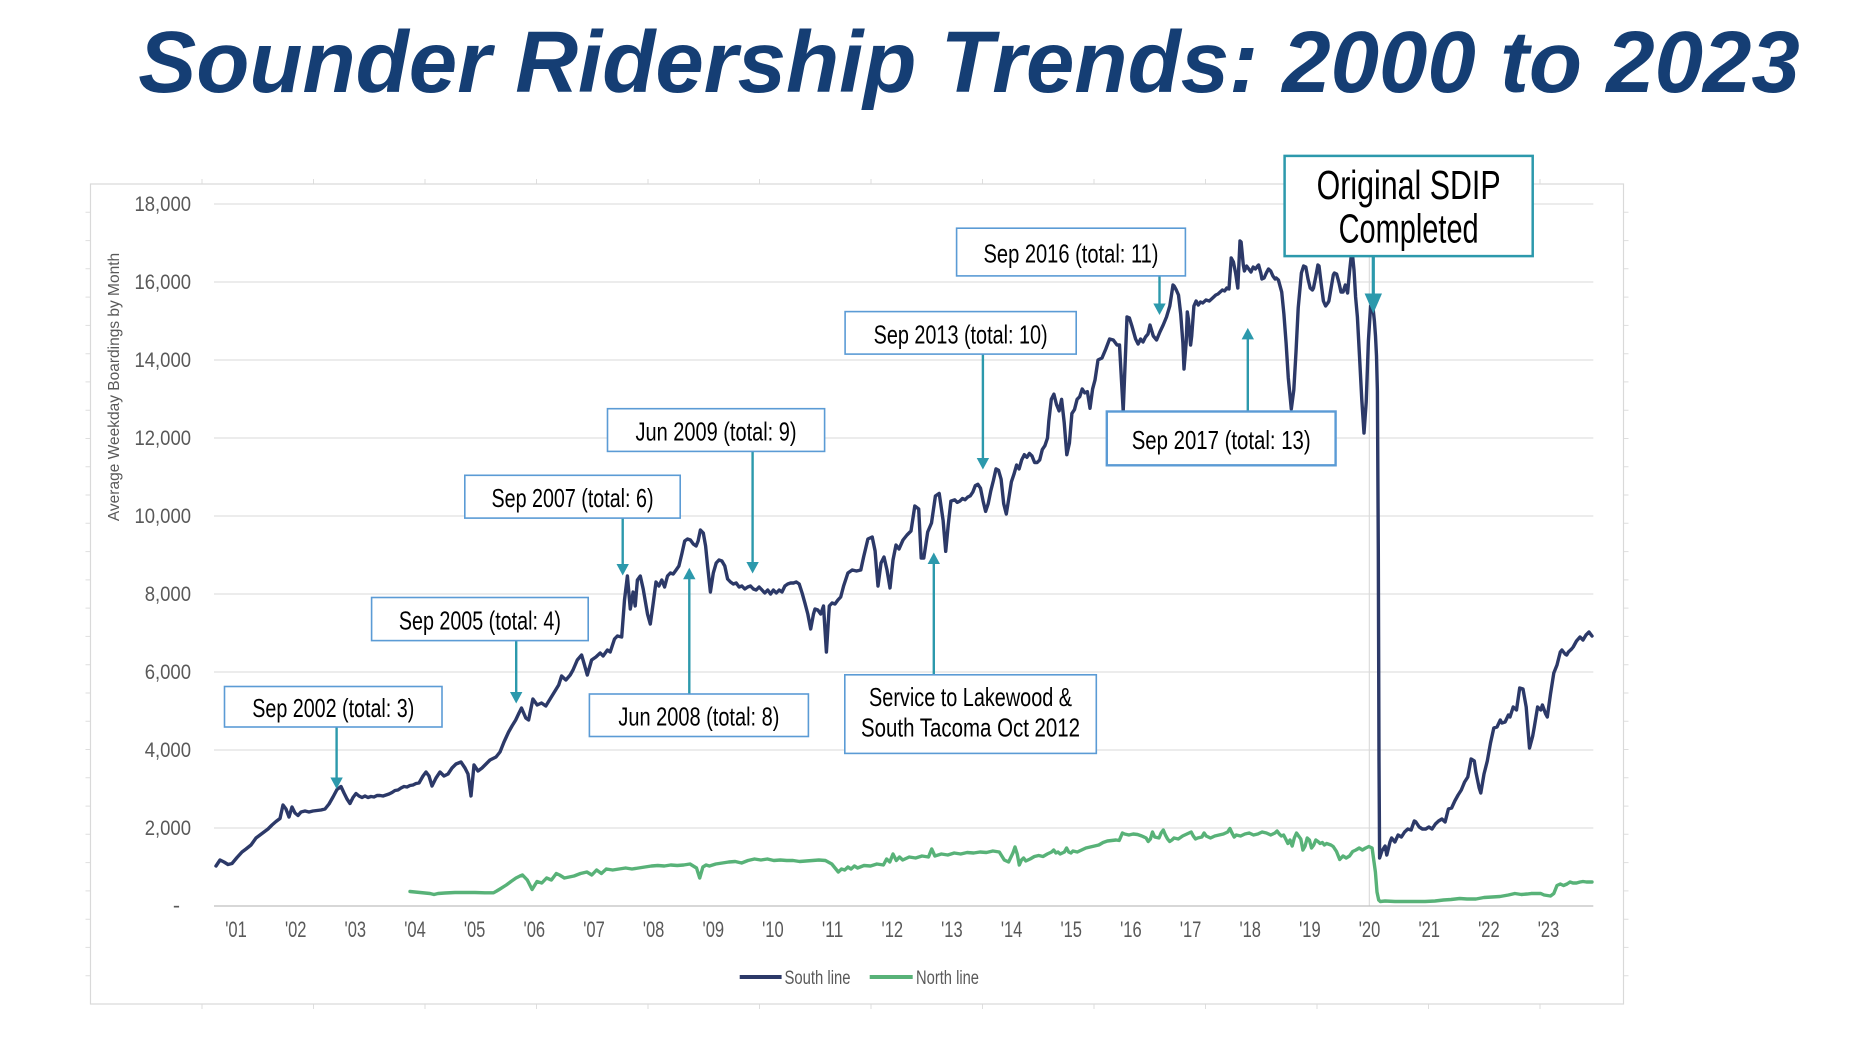 This screenshot has width=1862, height=1048. What do you see at coordinates (236, 929) in the screenshot?
I see `svg-text: '01` at bounding box center [236, 929].